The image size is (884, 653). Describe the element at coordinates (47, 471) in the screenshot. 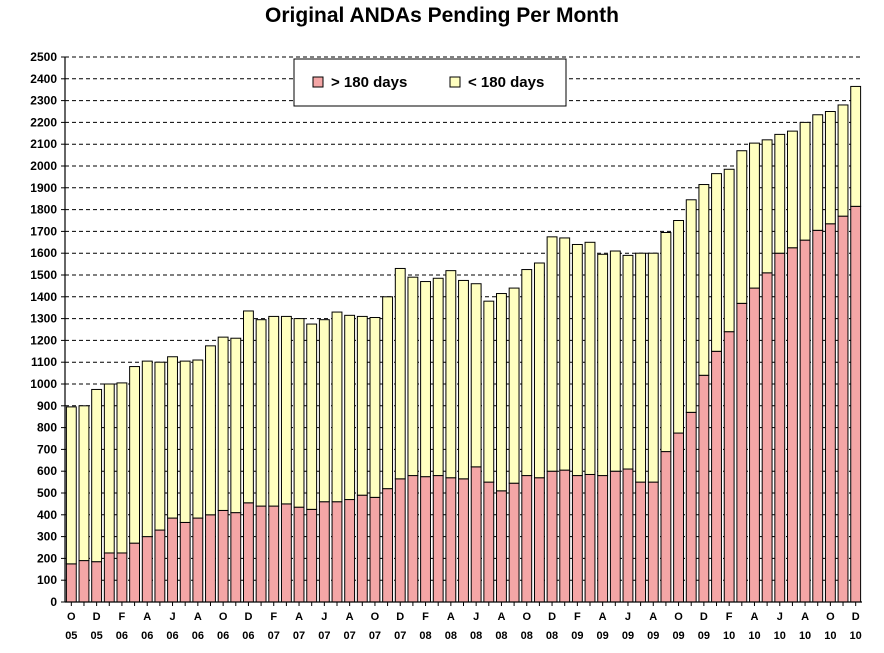

I see `y-tick-label: 600` at that location.